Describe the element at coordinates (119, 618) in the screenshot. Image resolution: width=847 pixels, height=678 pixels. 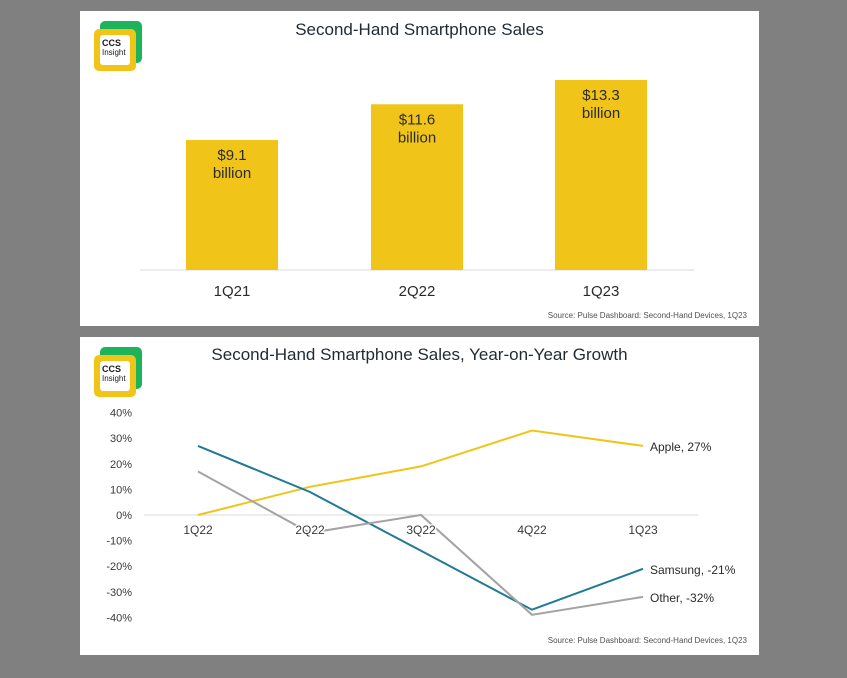
I see `y-tick-label: -40%` at that location.